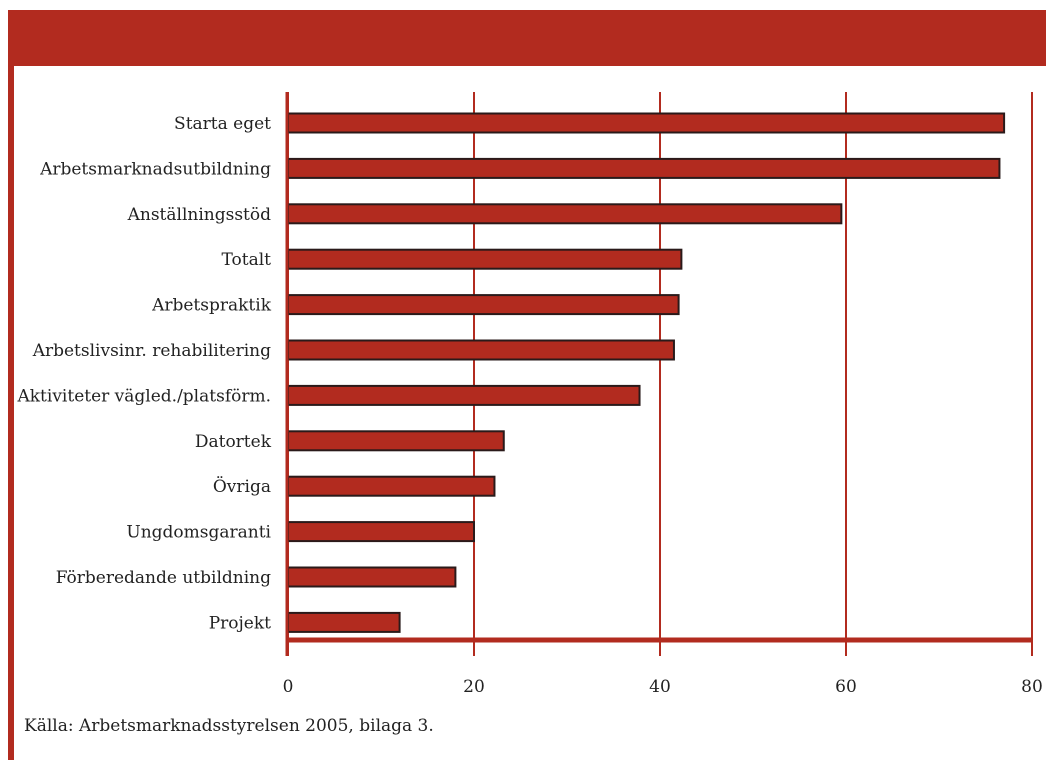  Describe the element at coordinates (11, 413) in the screenshot. I see `left-rule` at that location.